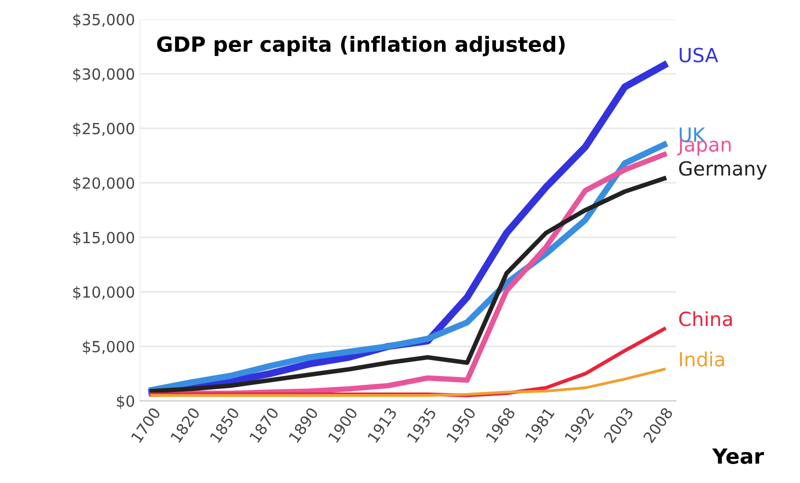 This screenshot has width=800, height=483. Describe the element at coordinates (125, 402) in the screenshot. I see `y-tick-label: $0` at that location.